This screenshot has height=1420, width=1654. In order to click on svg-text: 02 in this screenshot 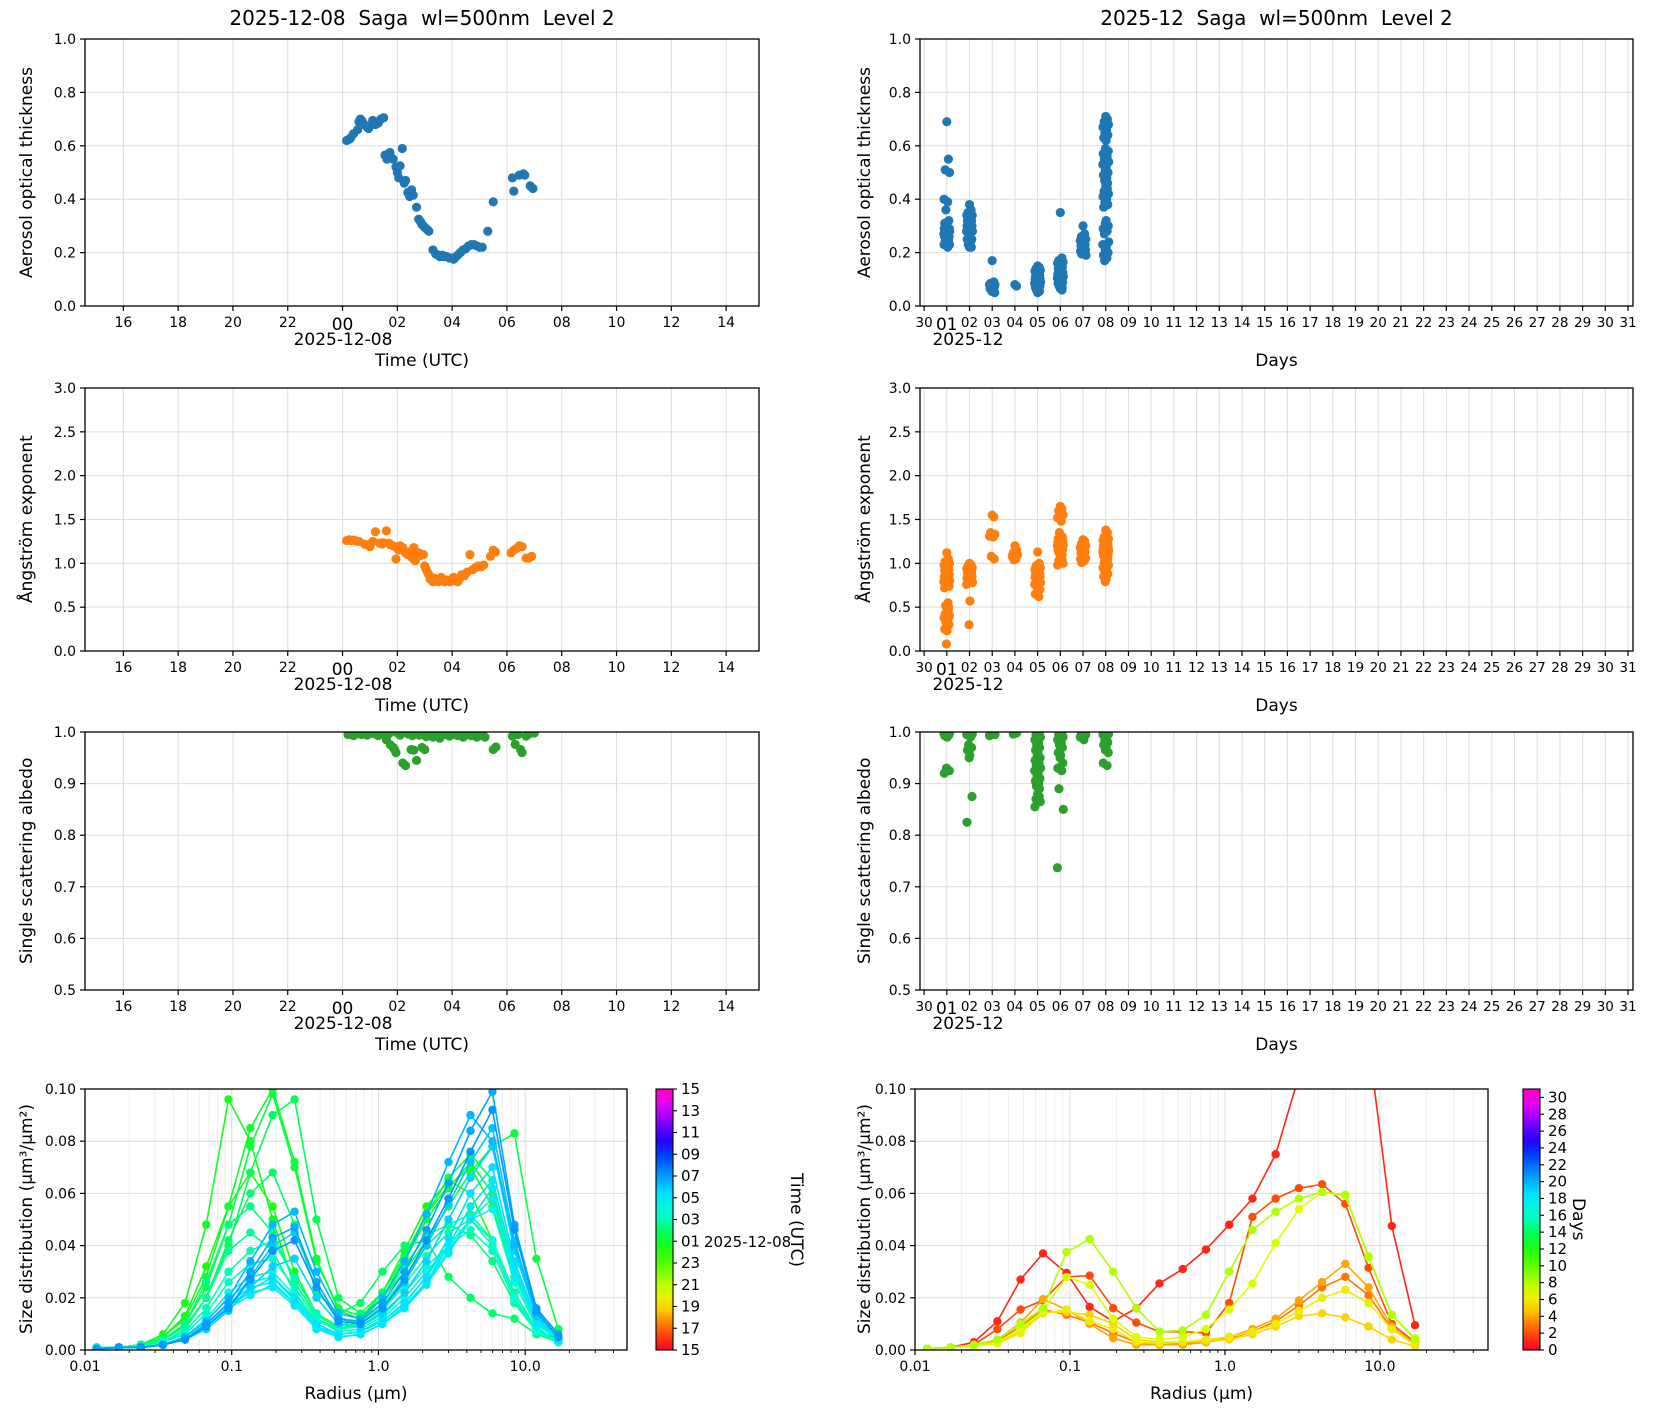, I will do `click(969, 1007)`.